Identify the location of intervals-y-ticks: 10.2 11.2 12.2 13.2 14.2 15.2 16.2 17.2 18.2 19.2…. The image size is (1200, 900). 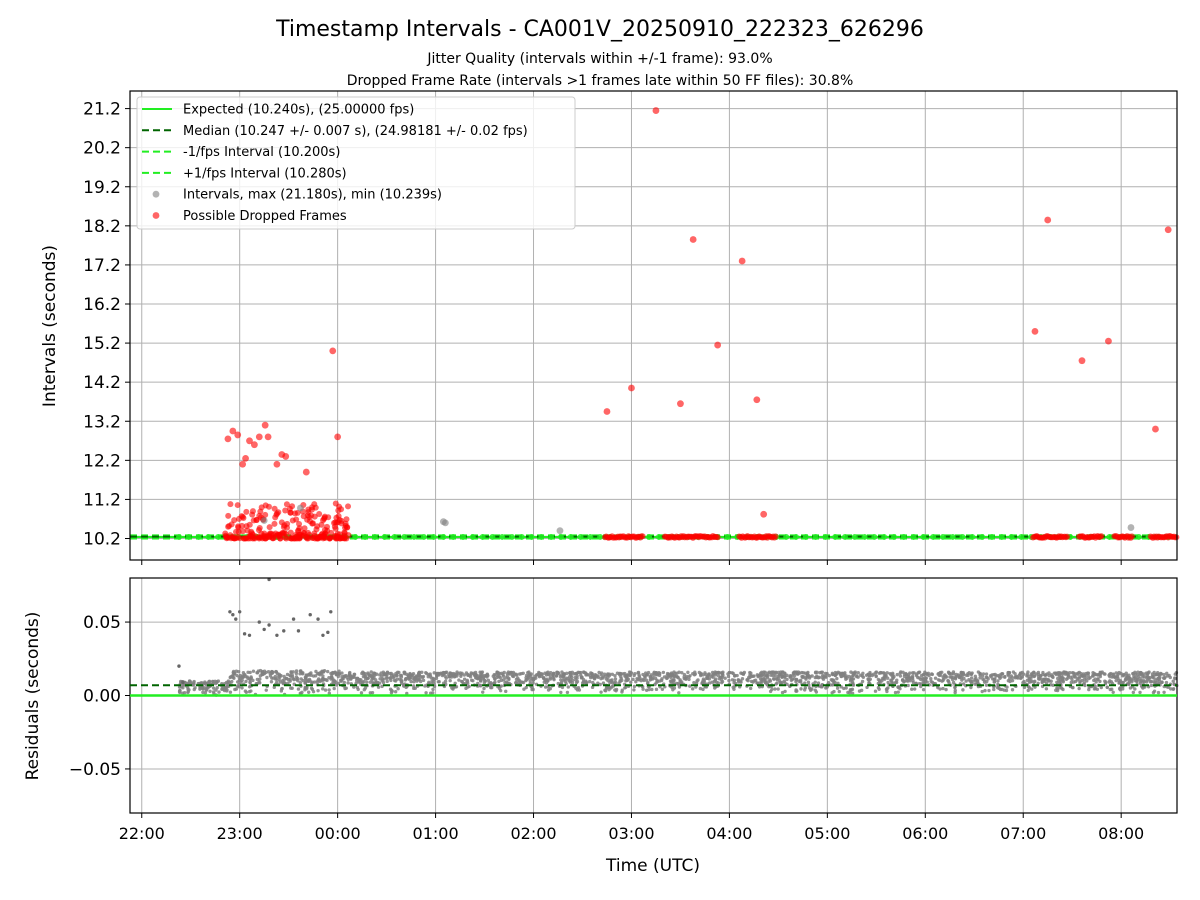
(106, 325).